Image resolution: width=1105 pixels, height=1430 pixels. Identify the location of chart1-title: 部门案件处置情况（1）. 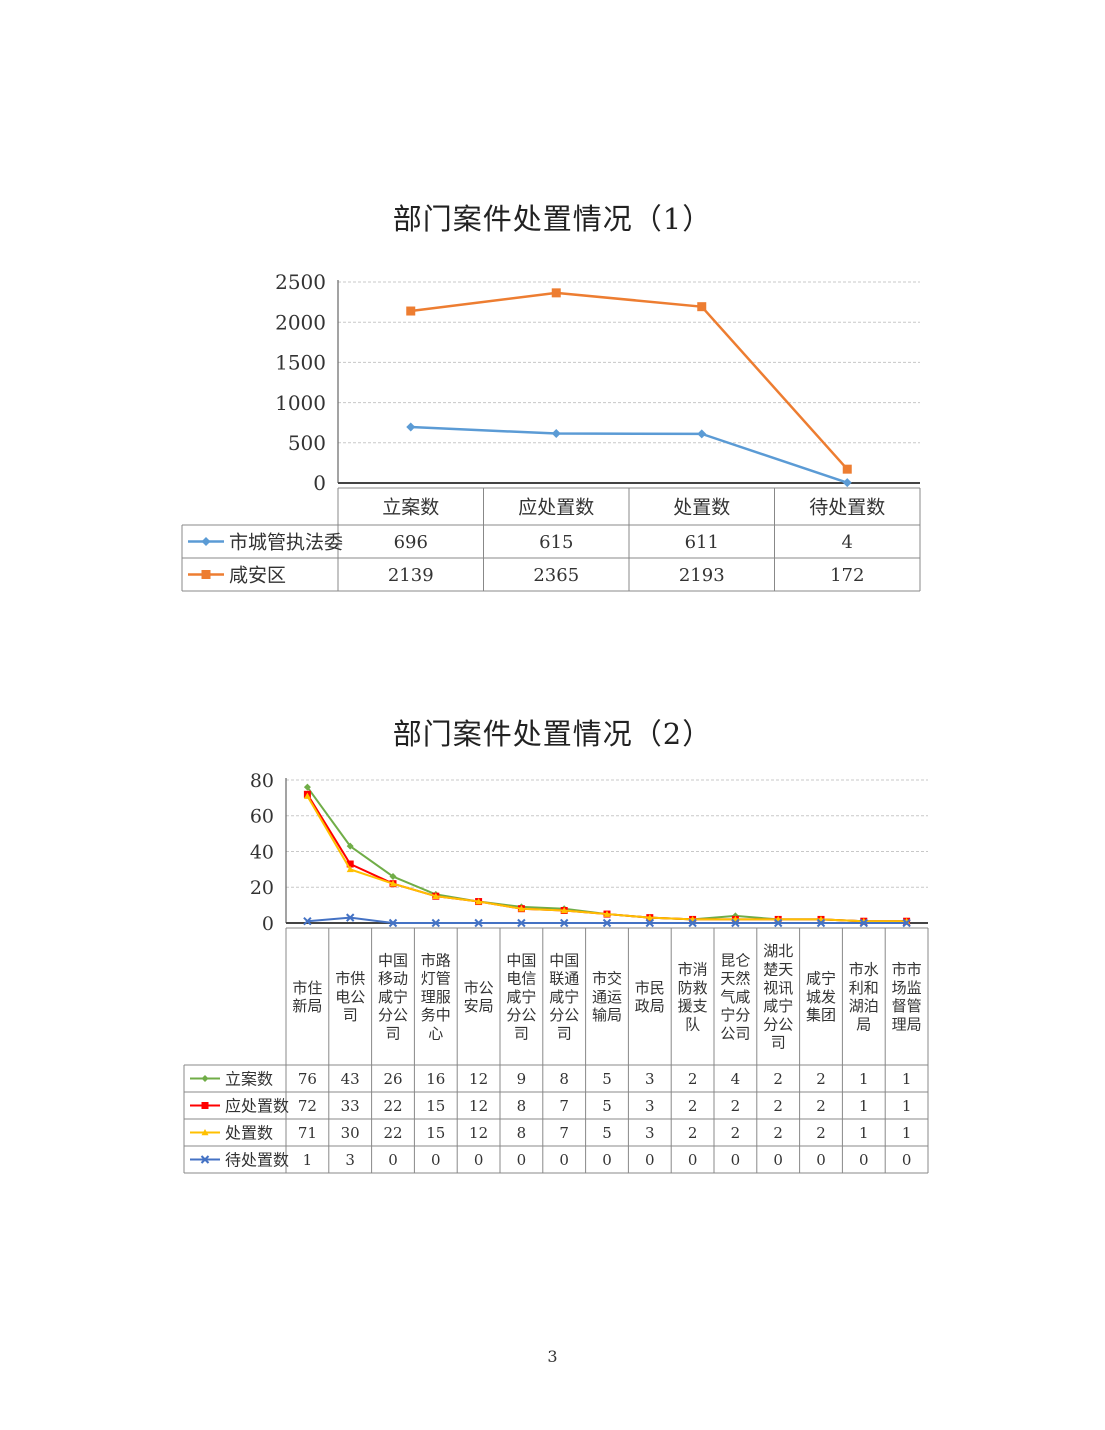
(552, 219).